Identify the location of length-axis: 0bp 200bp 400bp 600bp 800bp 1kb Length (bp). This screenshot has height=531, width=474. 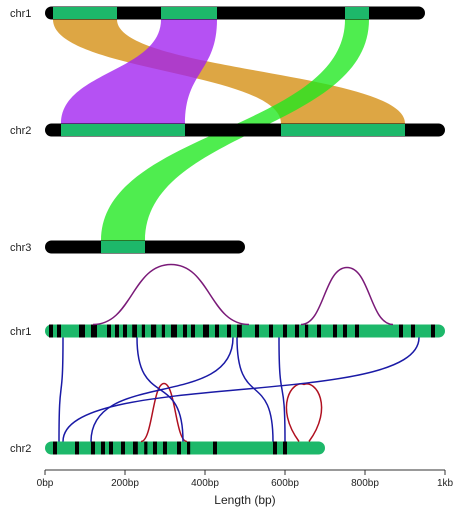
(245, 488).